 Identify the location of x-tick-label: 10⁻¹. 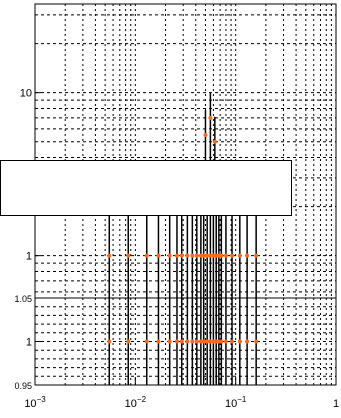
(236, 402).